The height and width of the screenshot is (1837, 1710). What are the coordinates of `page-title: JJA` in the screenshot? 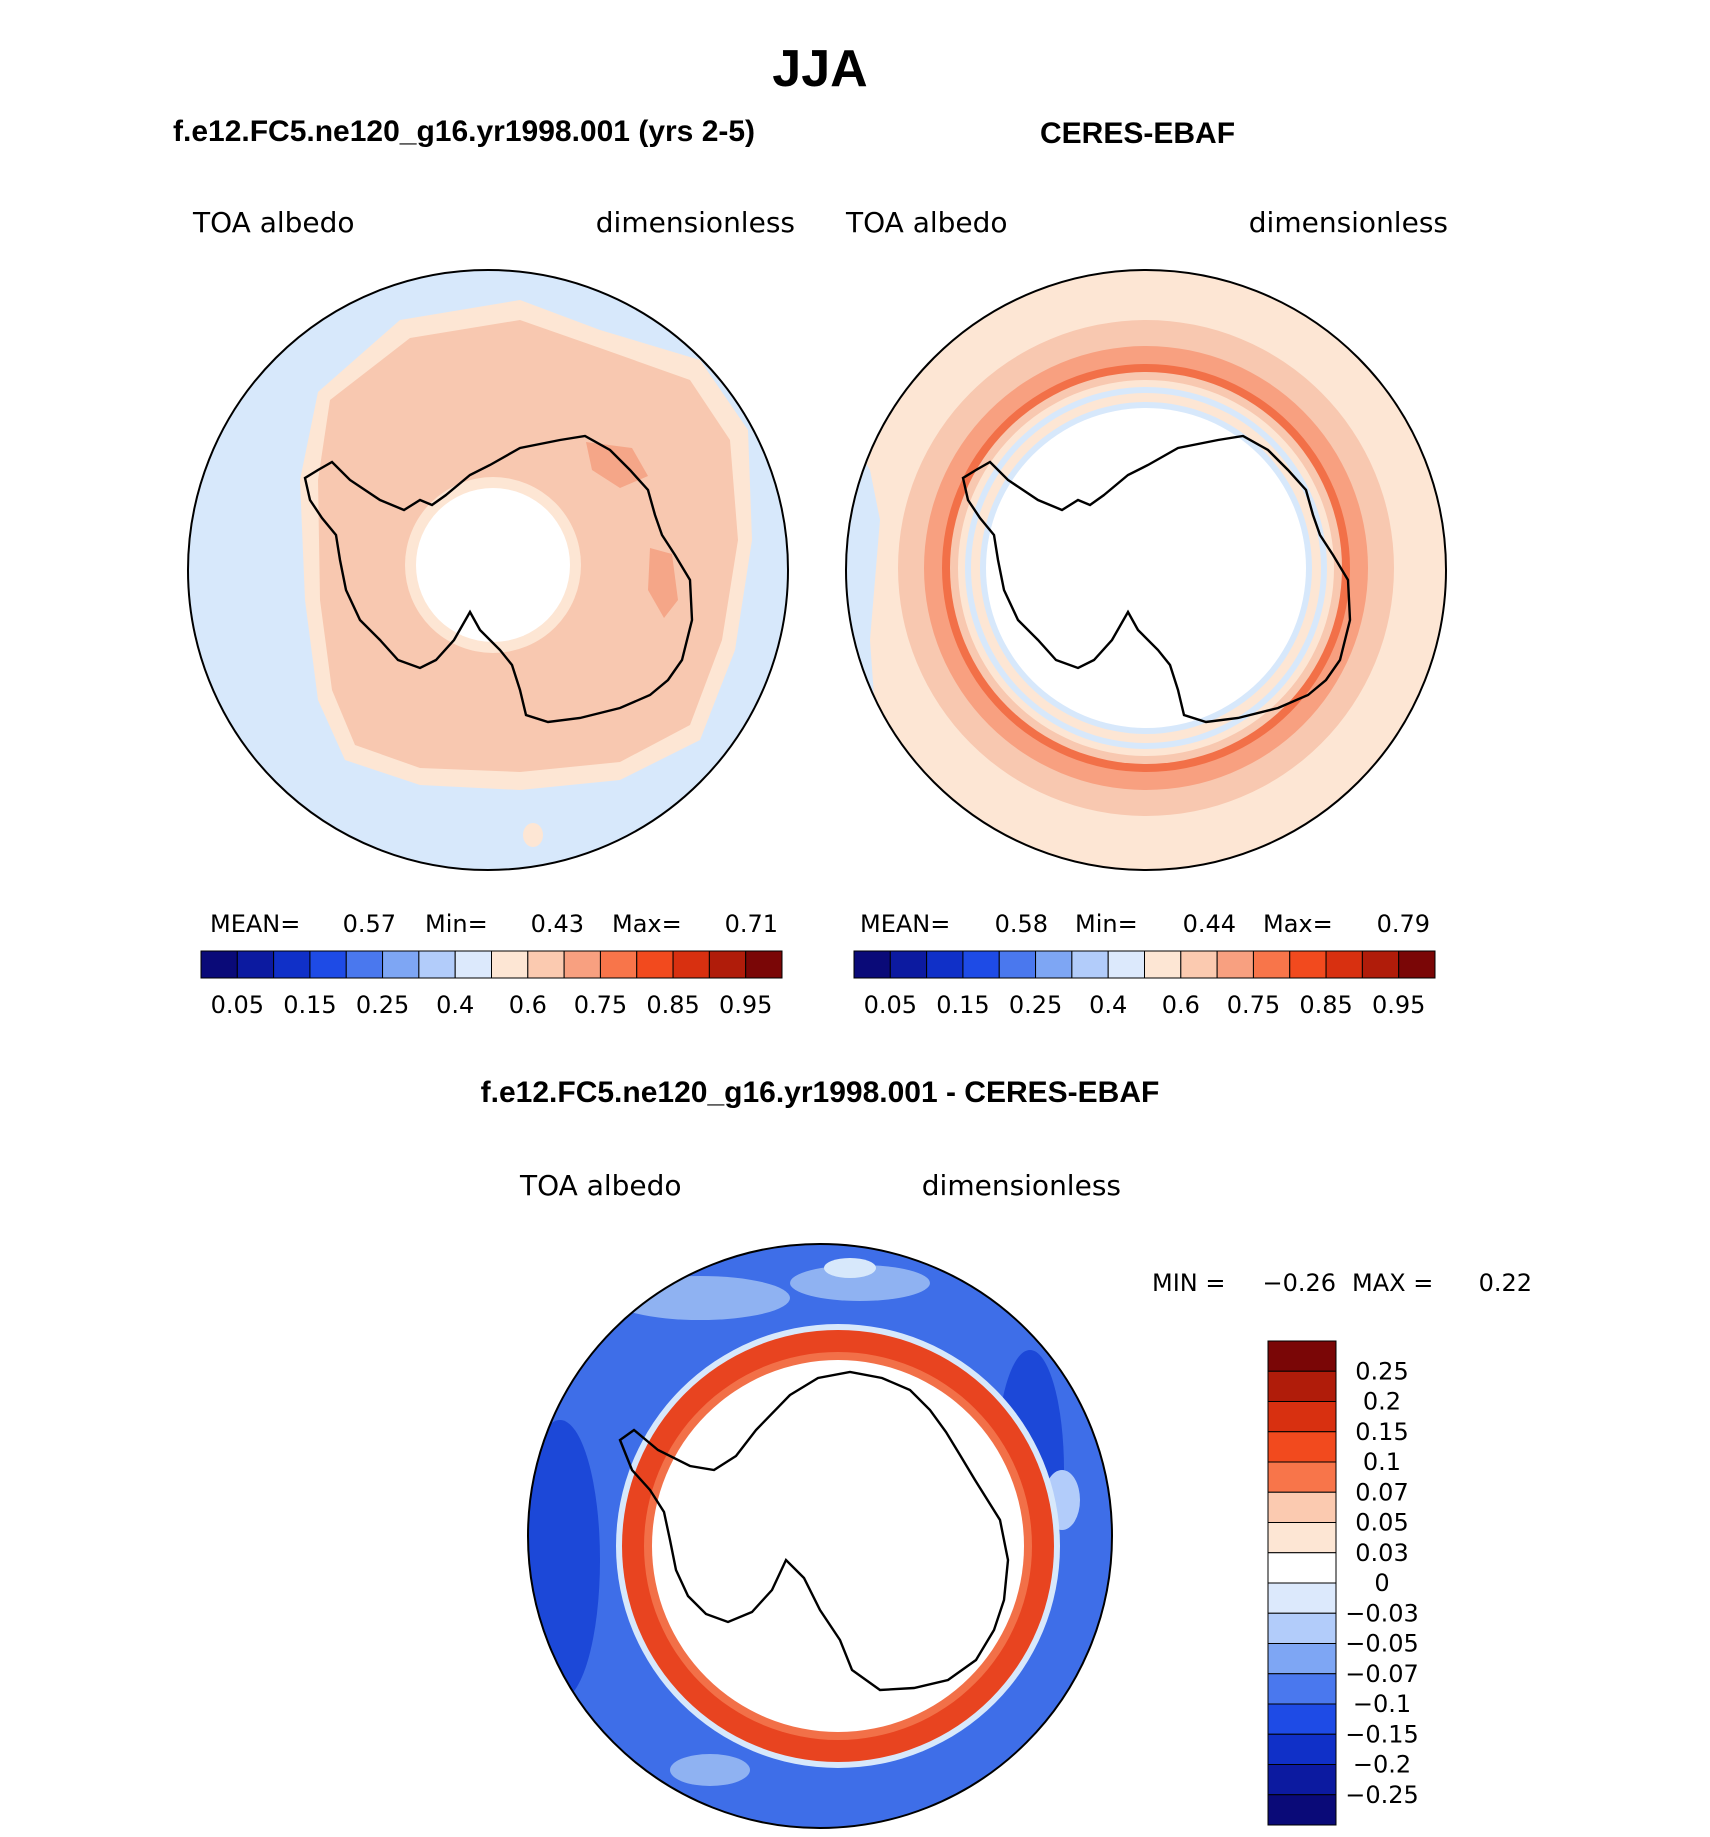 It's located at (819, 69).